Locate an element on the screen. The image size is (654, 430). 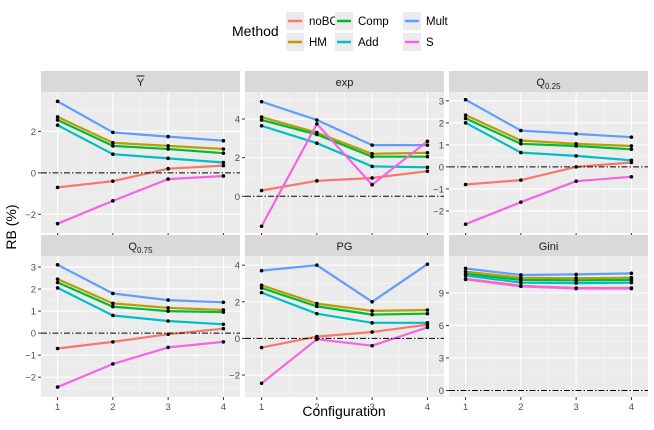
y-tick-label: 6 is located at coordinates (441, 326).